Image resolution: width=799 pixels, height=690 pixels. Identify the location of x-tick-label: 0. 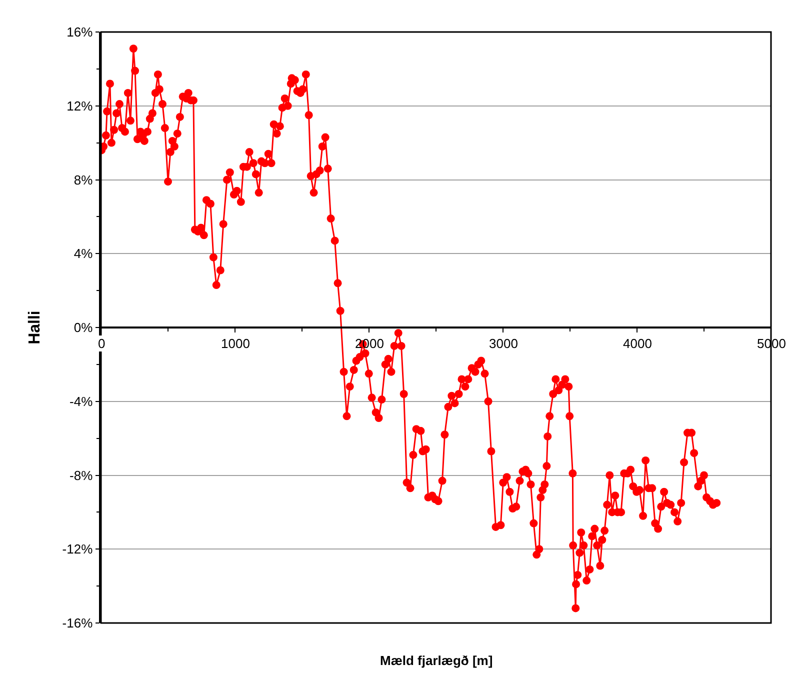
(102, 343).